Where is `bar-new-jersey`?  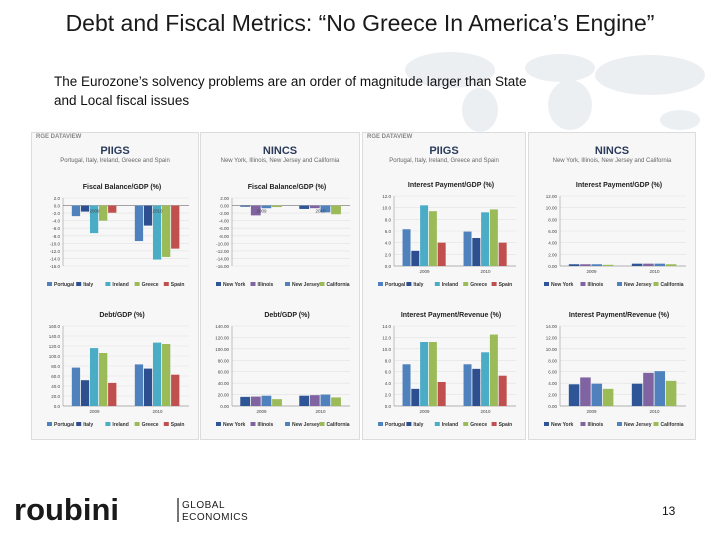
bar-new-jersey is located at coordinates (660, 388).